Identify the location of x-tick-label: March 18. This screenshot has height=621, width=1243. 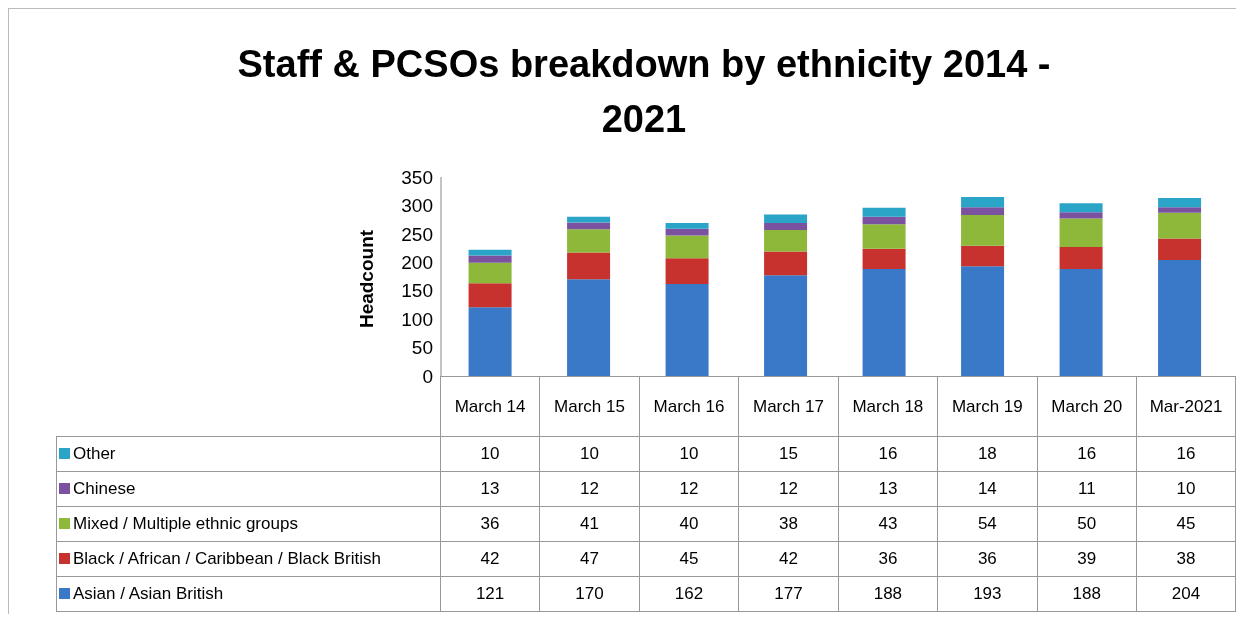
(888, 406).